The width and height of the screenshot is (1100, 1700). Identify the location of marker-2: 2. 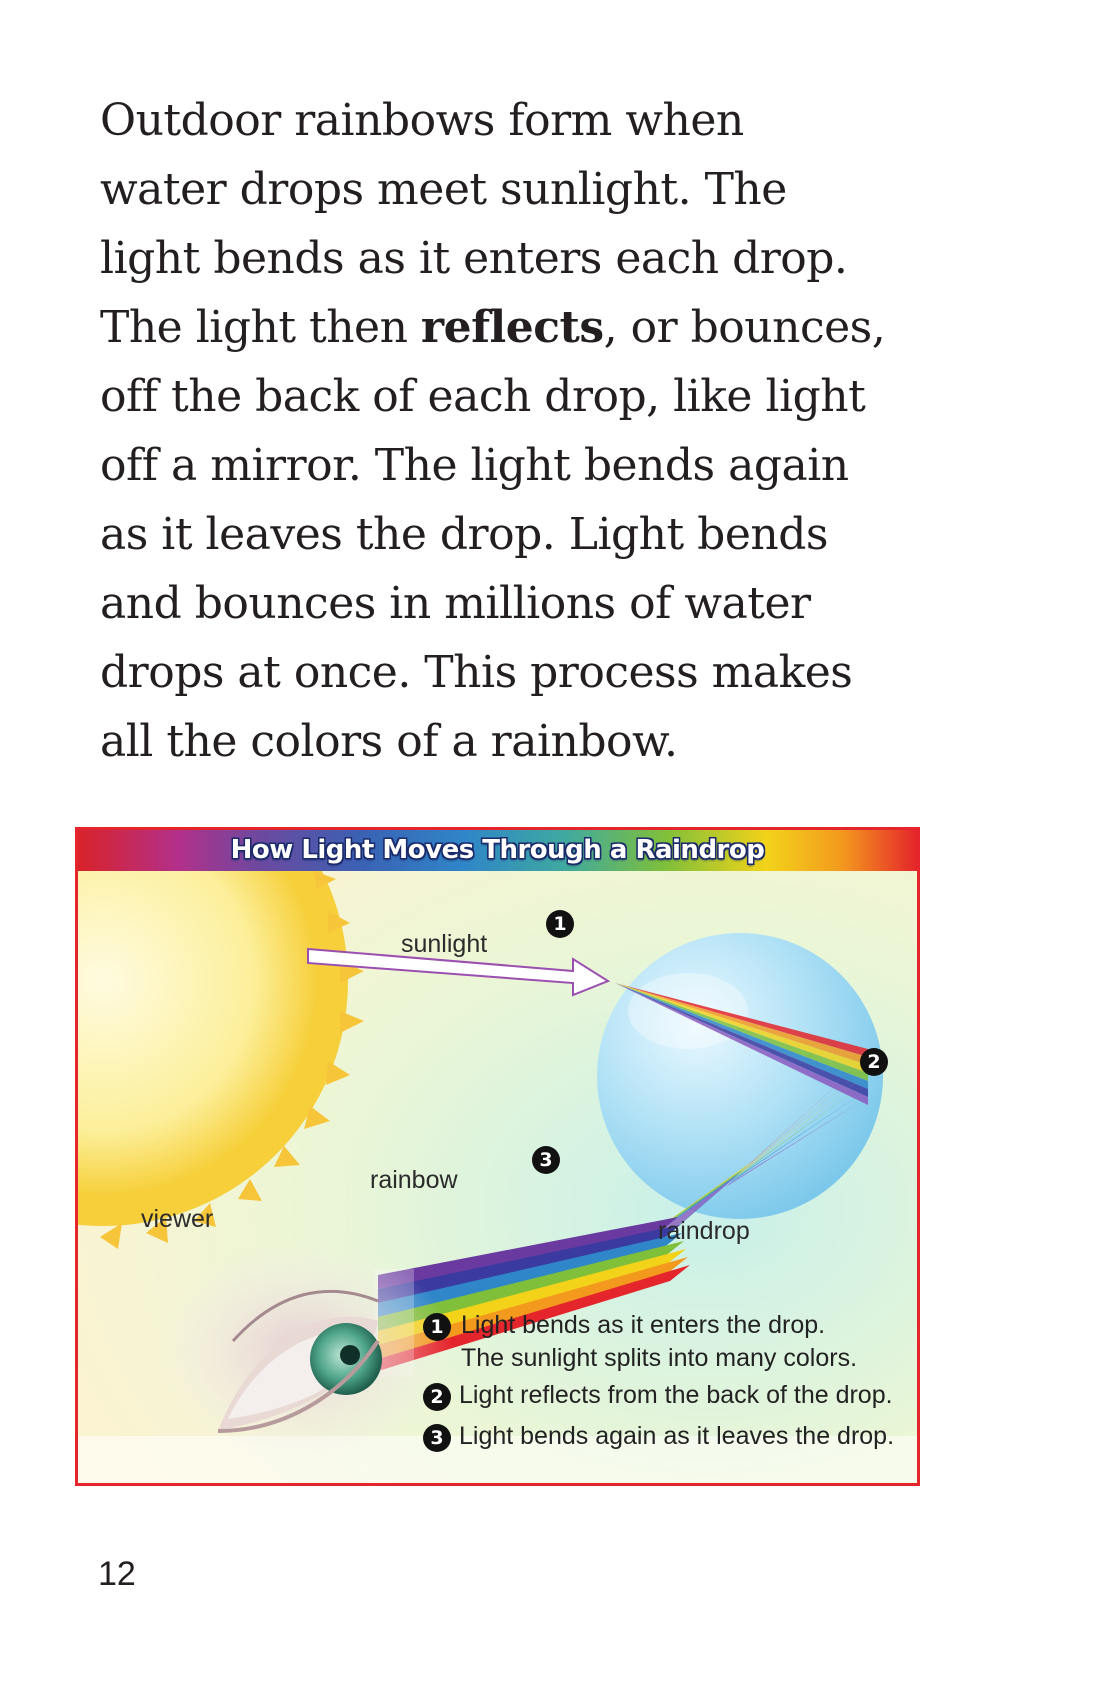
(874, 1062).